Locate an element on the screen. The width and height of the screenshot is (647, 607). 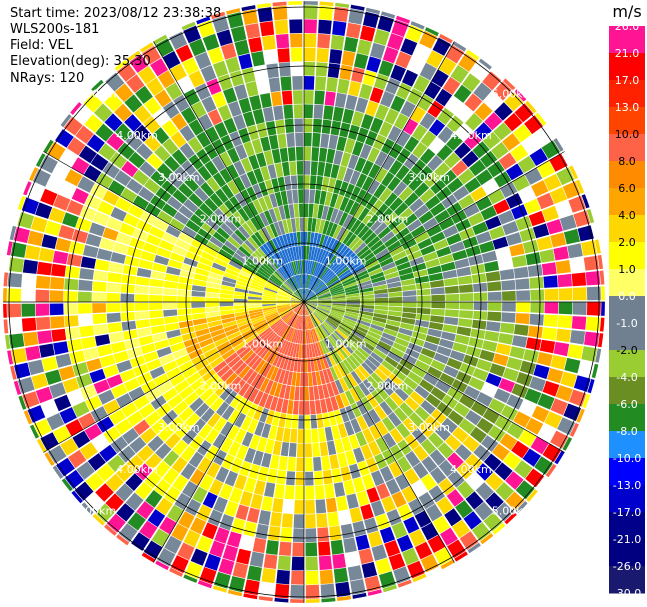
colorbar-tick-label: 10.0 is located at coordinates (627, 134).